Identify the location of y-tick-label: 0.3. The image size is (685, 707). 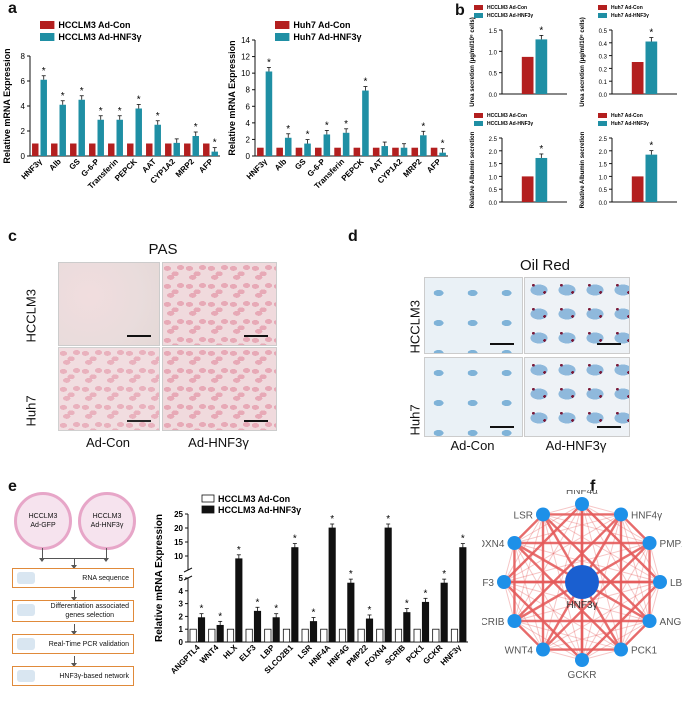
(603, 58).